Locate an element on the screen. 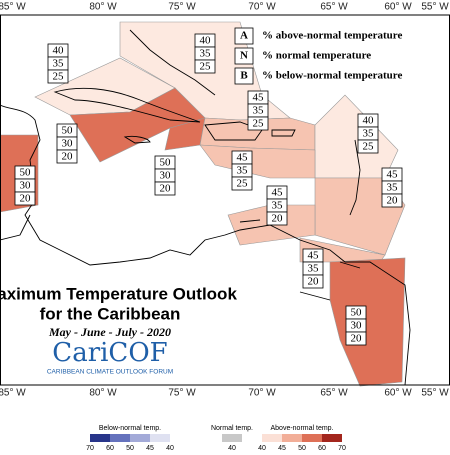 The height and width of the screenshot is (455, 450). lon-label-top: 60° W is located at coordinates (398, 7).